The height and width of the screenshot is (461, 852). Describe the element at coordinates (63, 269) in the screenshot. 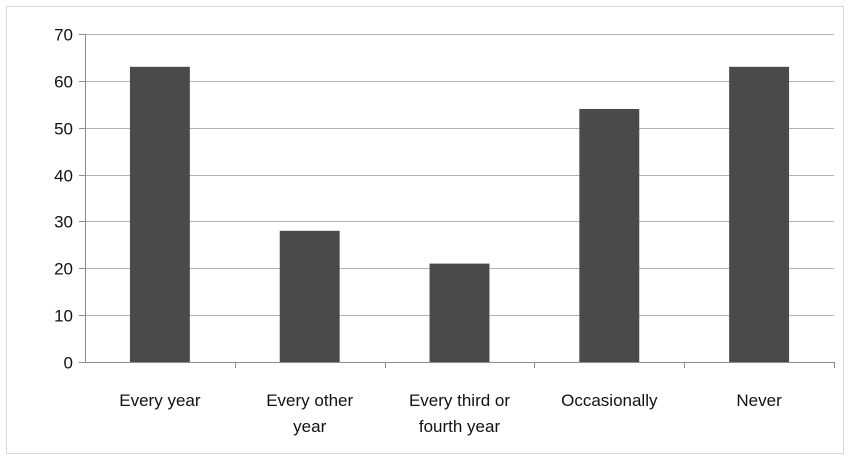

I see `y-tick-label: 20` at that location.